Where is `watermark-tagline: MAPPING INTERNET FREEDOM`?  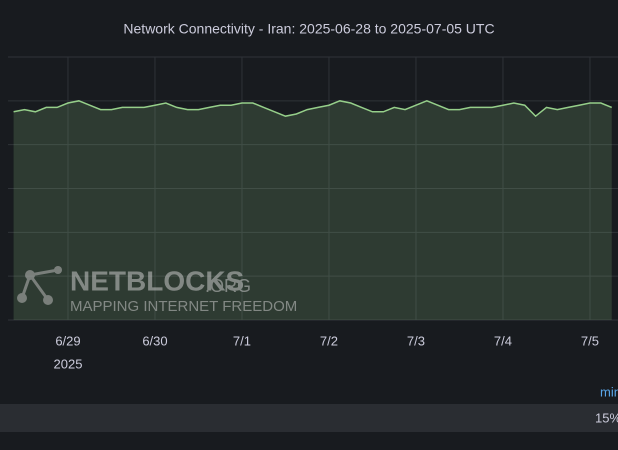 watermark-tagline: MAPPING INTERNET FREEDOM is located at coordinates (183, 306).